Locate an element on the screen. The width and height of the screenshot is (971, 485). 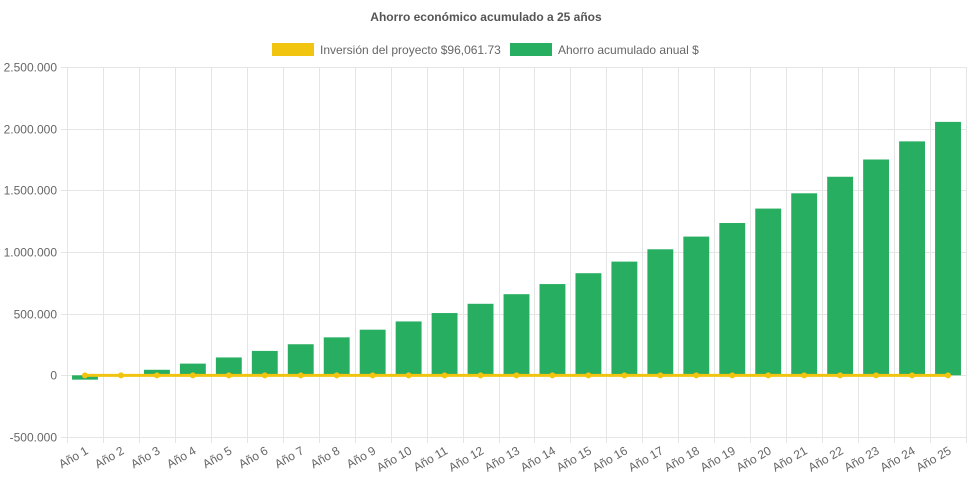
x-tick-label: Año 4 is located at coordinates (181, 457).